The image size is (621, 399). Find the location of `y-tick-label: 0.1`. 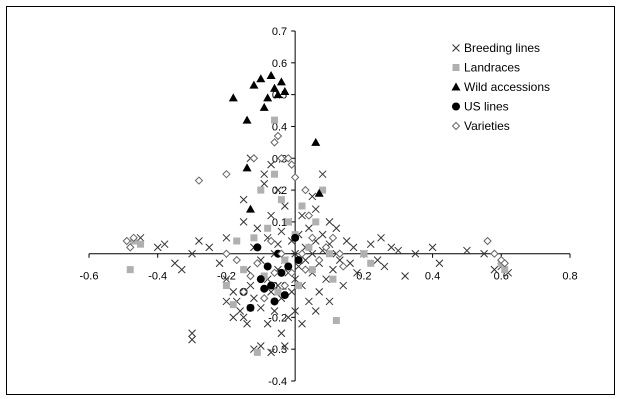

y-tick-label: 0.1 is located at coordinates (279, 223).